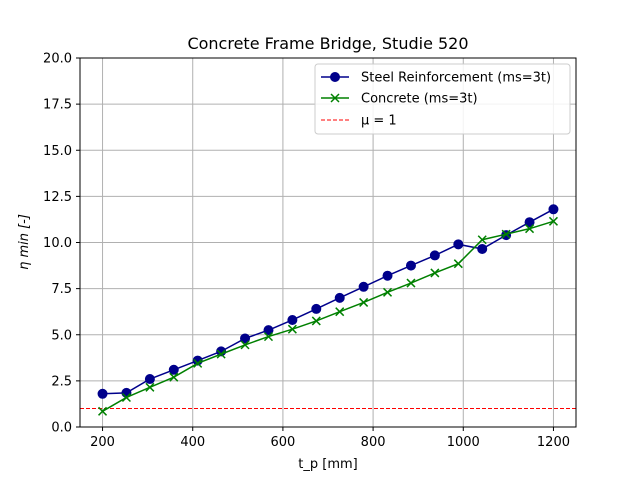  I want to click on legend-label: μ = 1, so click(379, 121).